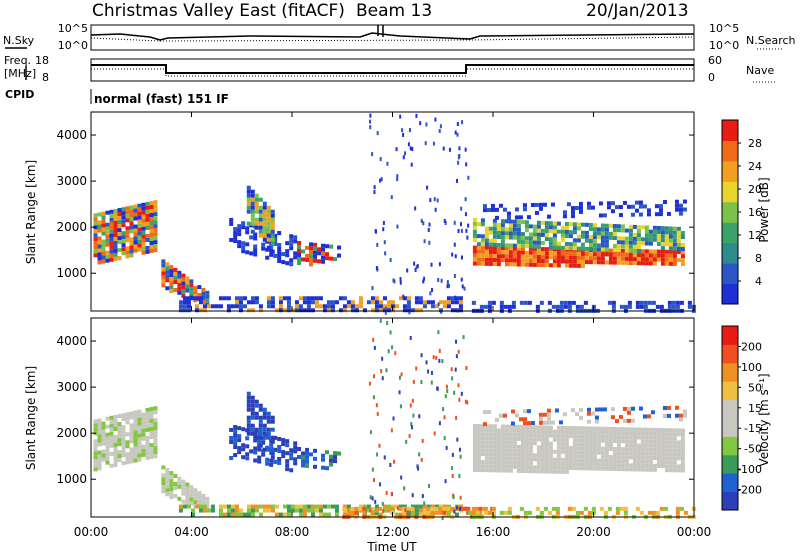 This screenshot has height=554, width=800. Describe the element at coordinates (20, 73) in the screenshot. I see `freq-units: [MHz]` at that location.